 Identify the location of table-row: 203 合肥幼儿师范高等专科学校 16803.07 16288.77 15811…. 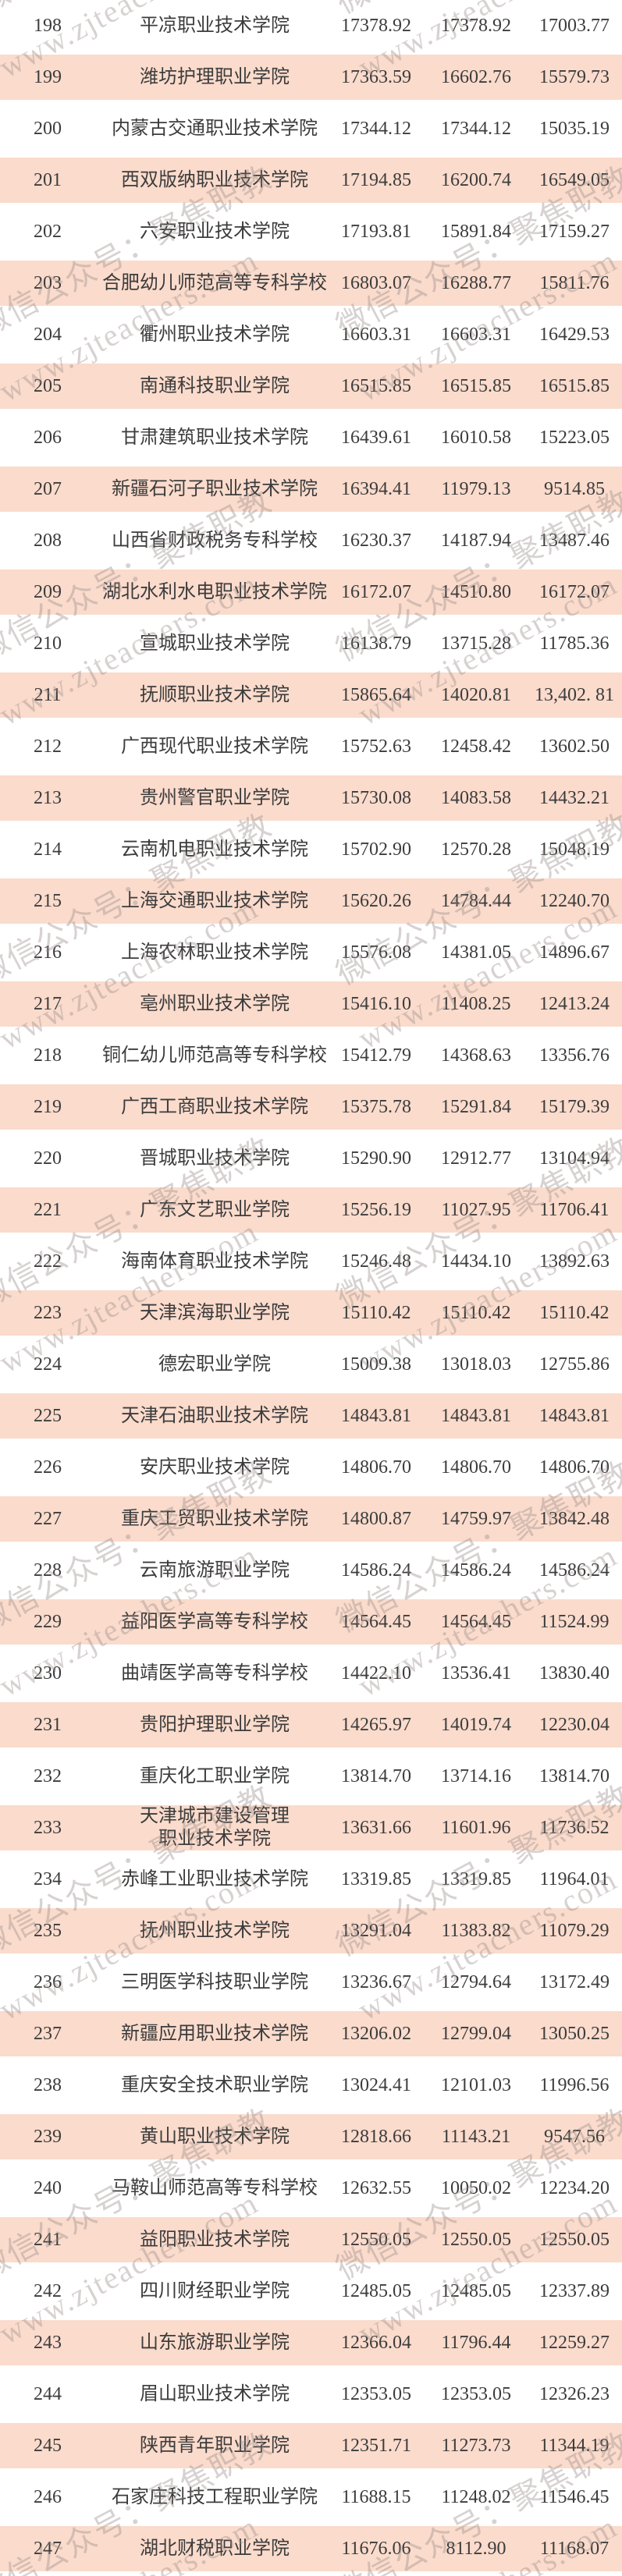
(311, 283).